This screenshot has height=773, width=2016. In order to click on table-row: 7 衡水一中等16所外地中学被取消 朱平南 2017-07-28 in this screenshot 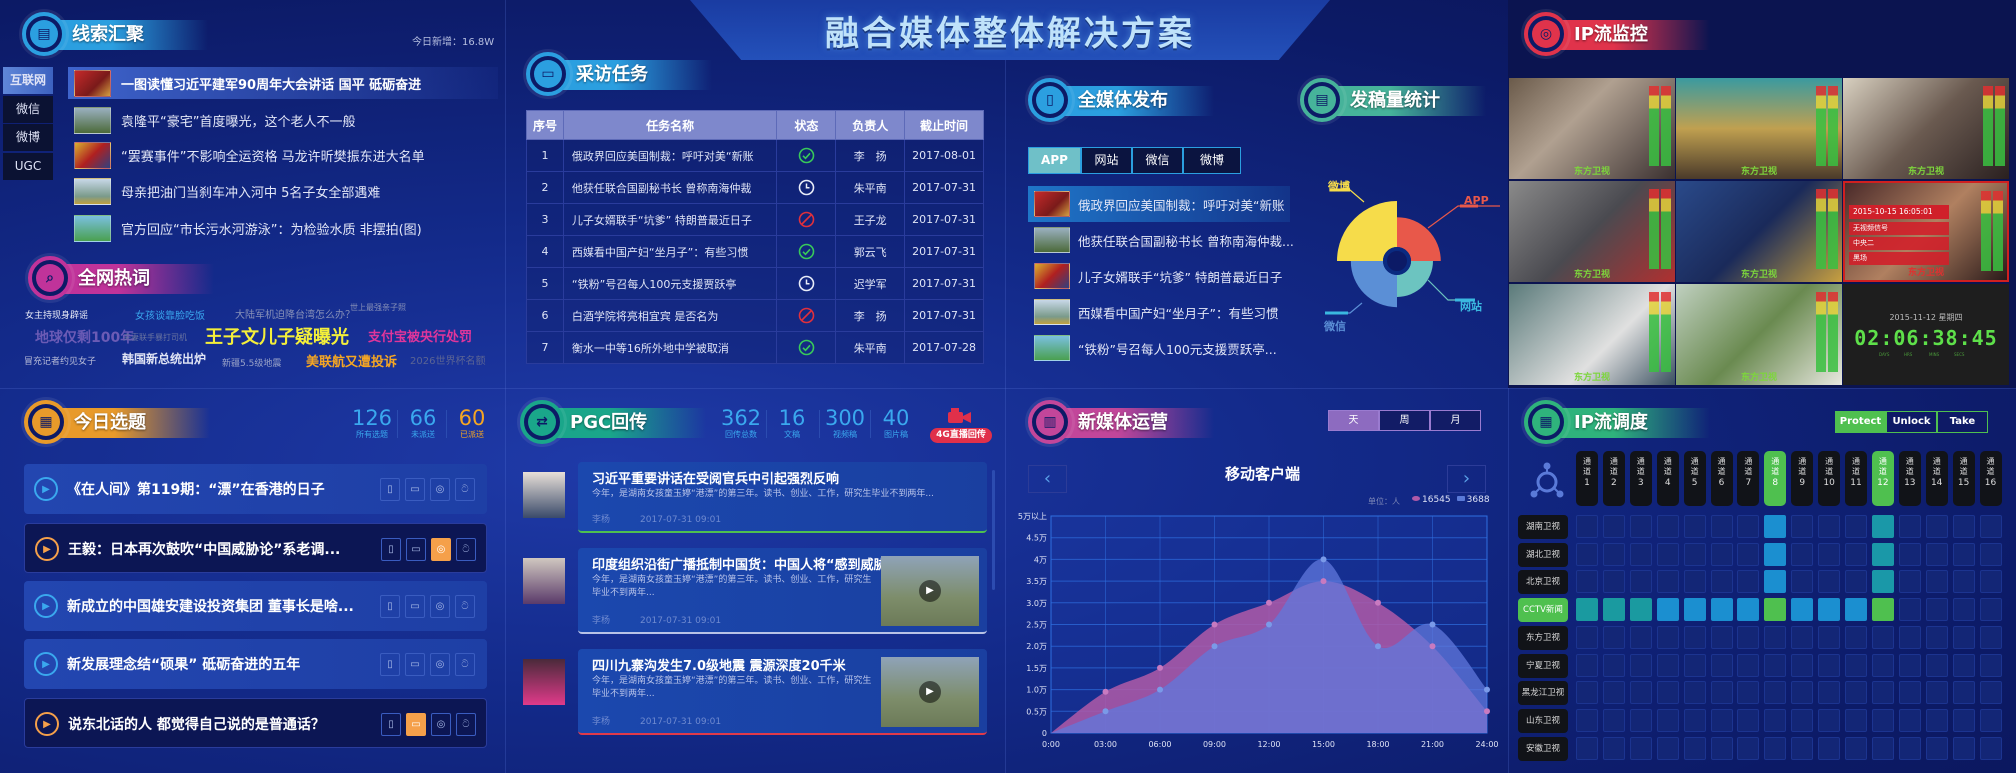, I will do `click(755, 347)`.